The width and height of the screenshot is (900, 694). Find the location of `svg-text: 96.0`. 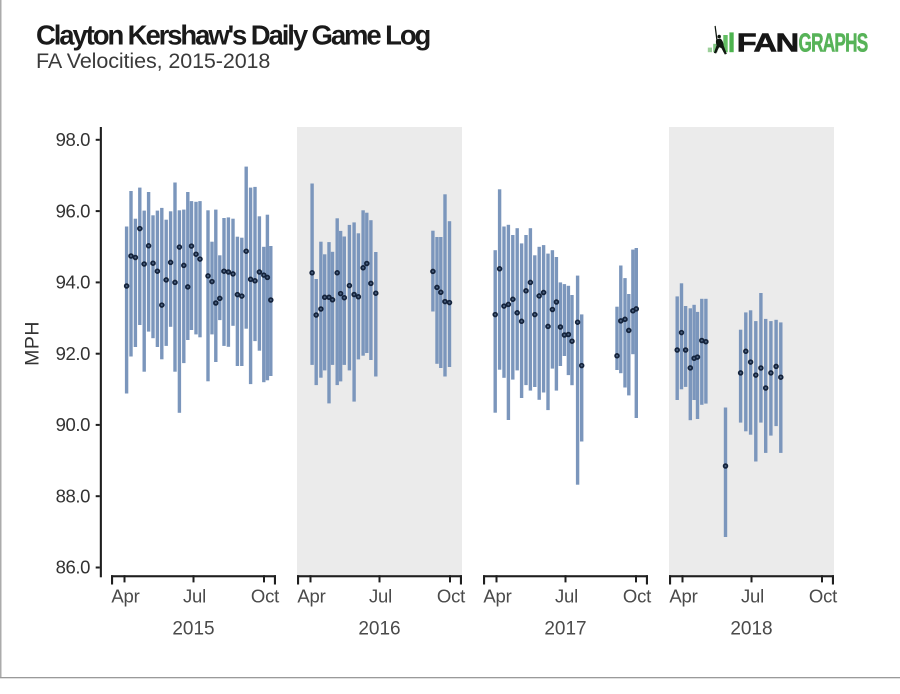

svg-text: 96.0 is located at coordinates (73, 210).